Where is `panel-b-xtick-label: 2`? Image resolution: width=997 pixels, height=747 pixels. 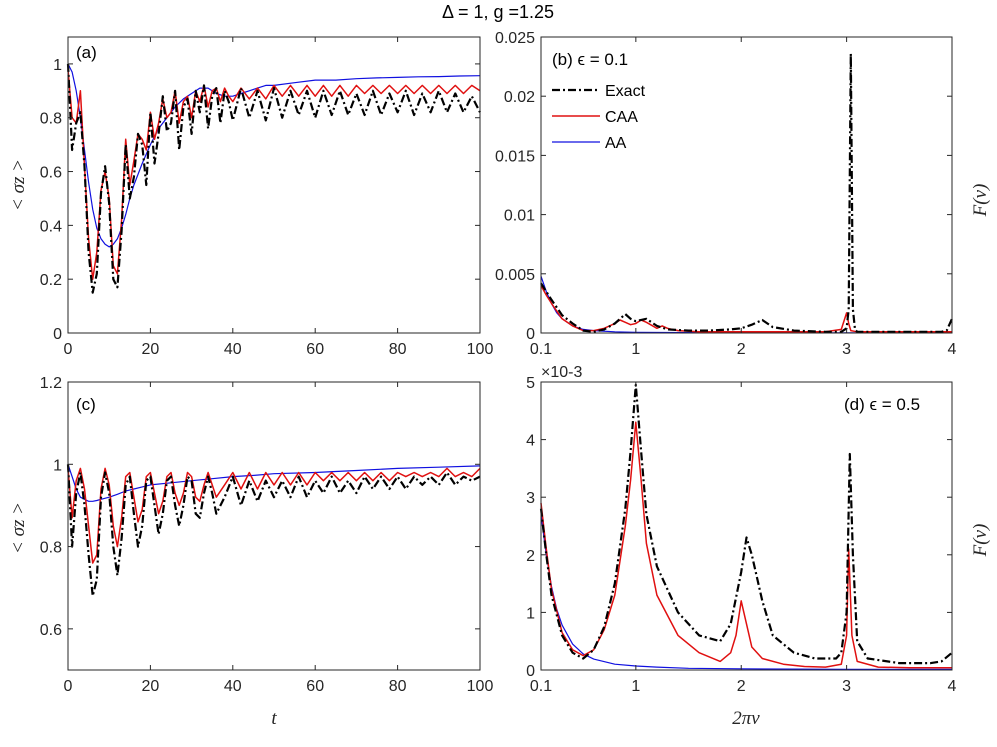
panel-b-xtick-label: 2 is located at coordinates (741, 349).